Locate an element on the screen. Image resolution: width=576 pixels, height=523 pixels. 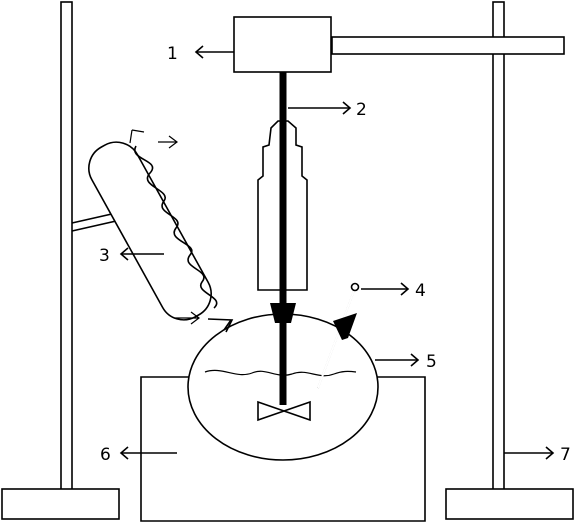
label-1: 1 is located at coordinates (172, 54).